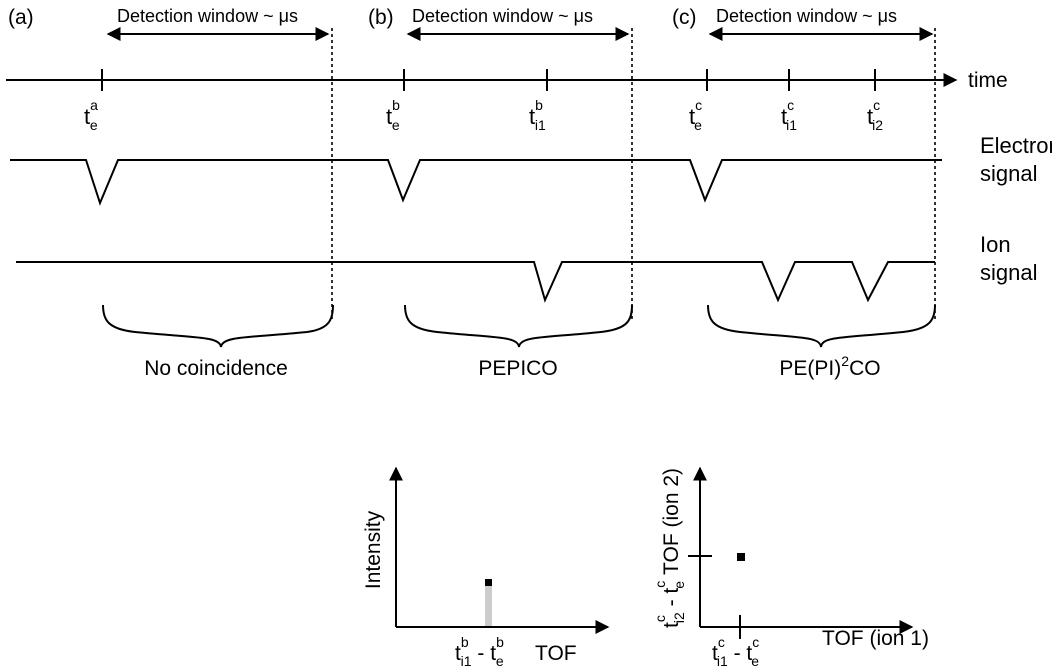 This screenshot has height=672, width=1052. Describe the element at coordinates (669, 548) in the screenshot. I see `plot2-y-label: tc i2 - tc eTOF (ion 2)` at that location.